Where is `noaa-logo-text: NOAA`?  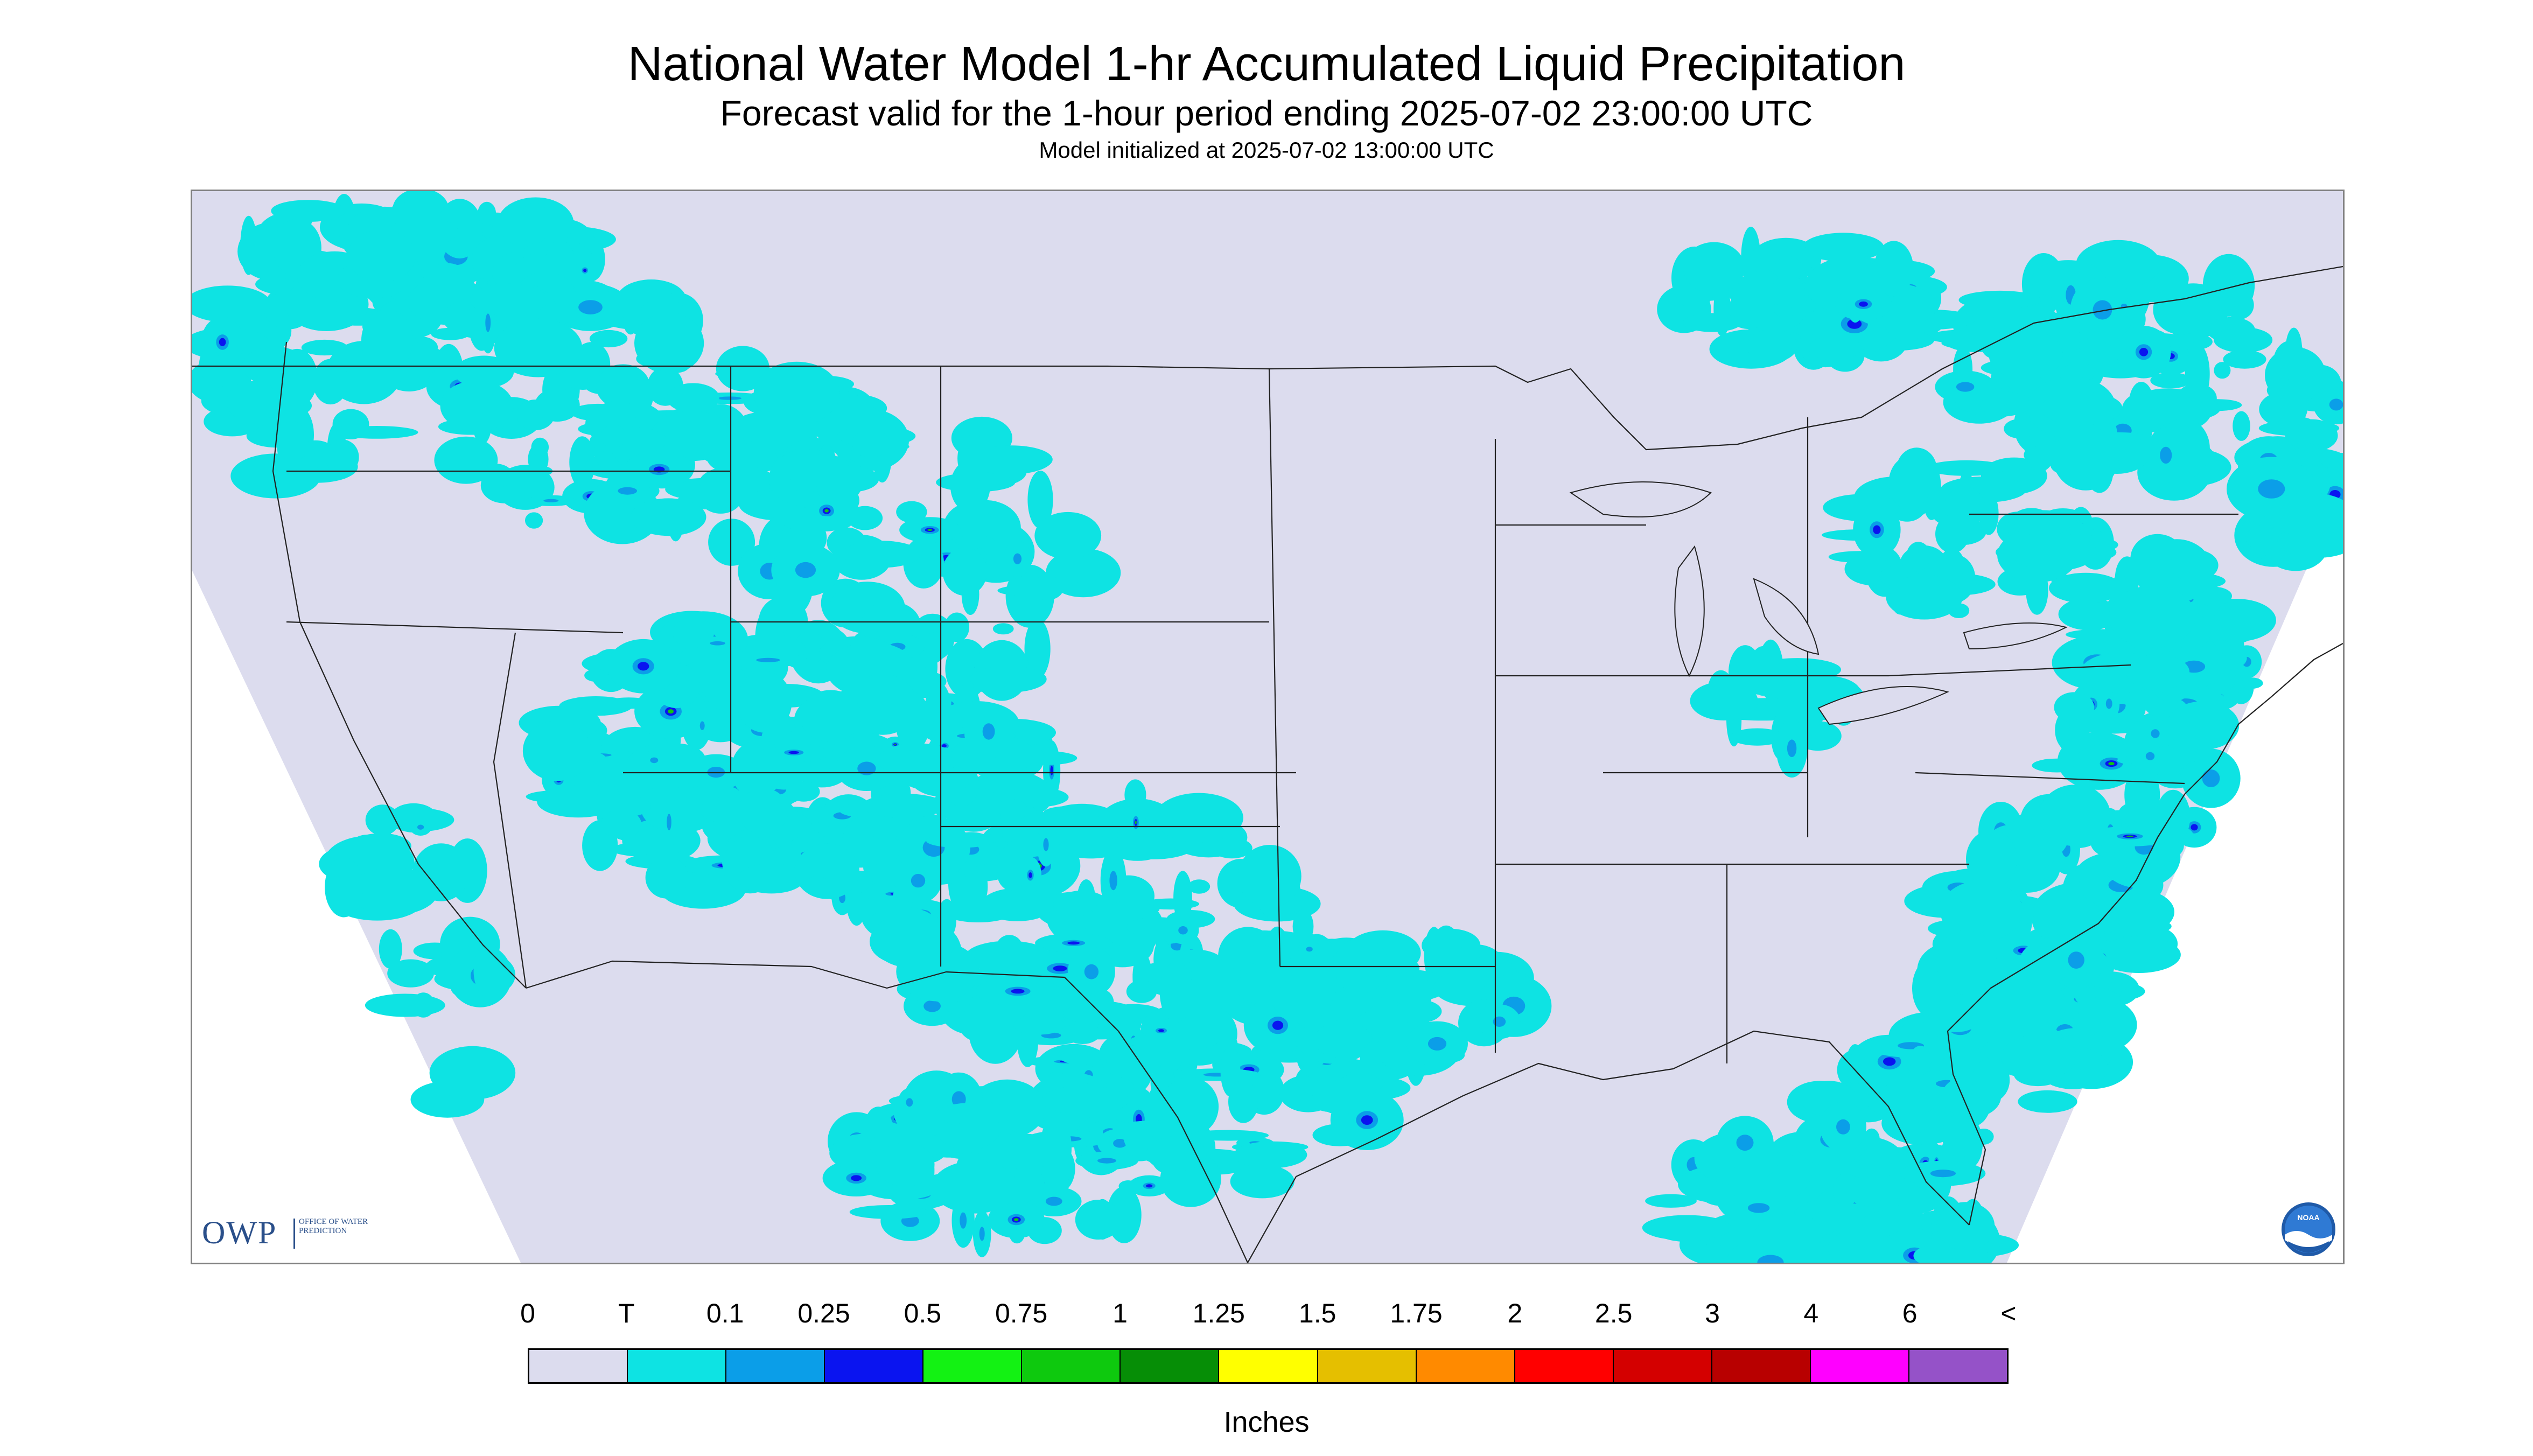 noaa-logo-text: NOAA is located at coordinates (2308, 1217).